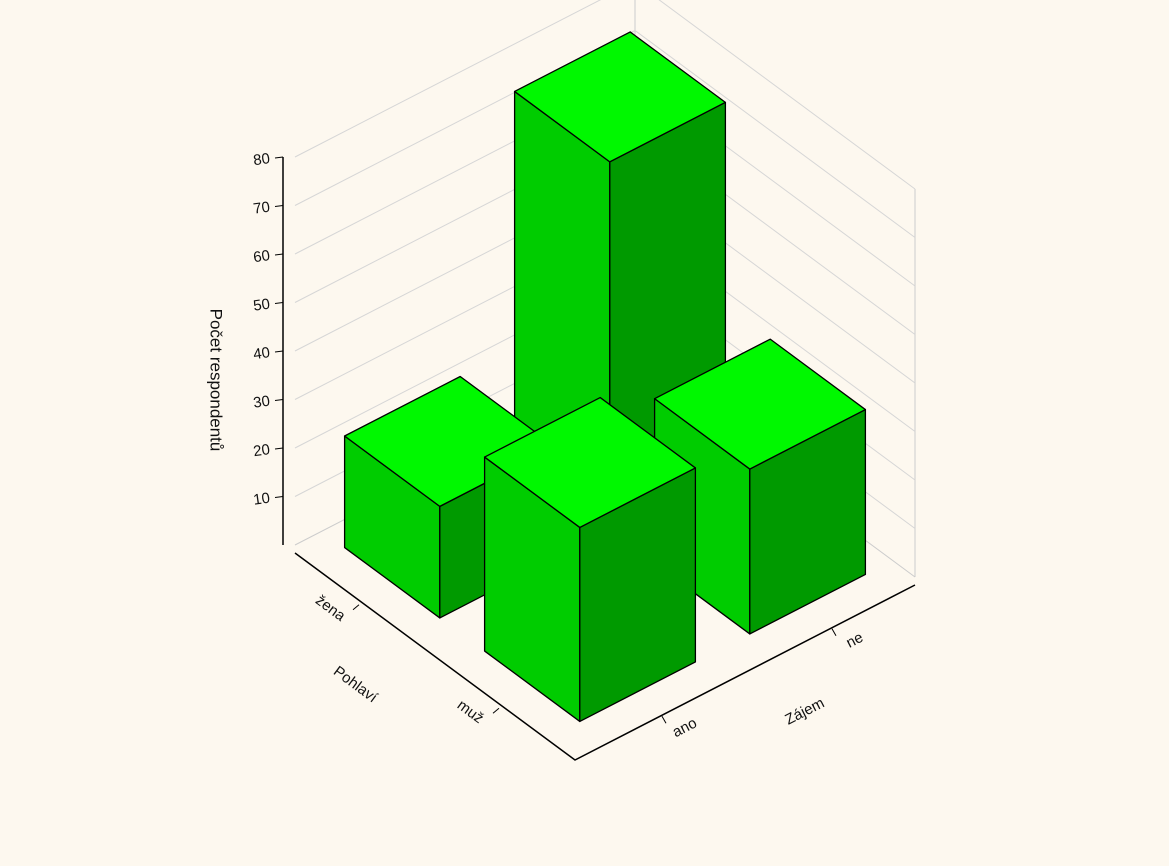 This screenshot has width=1169, height=866. What do you see at coordinates (261, 159) in the screenshot?
I see `y-tick-label: 80` at bounding box center [261, 159].